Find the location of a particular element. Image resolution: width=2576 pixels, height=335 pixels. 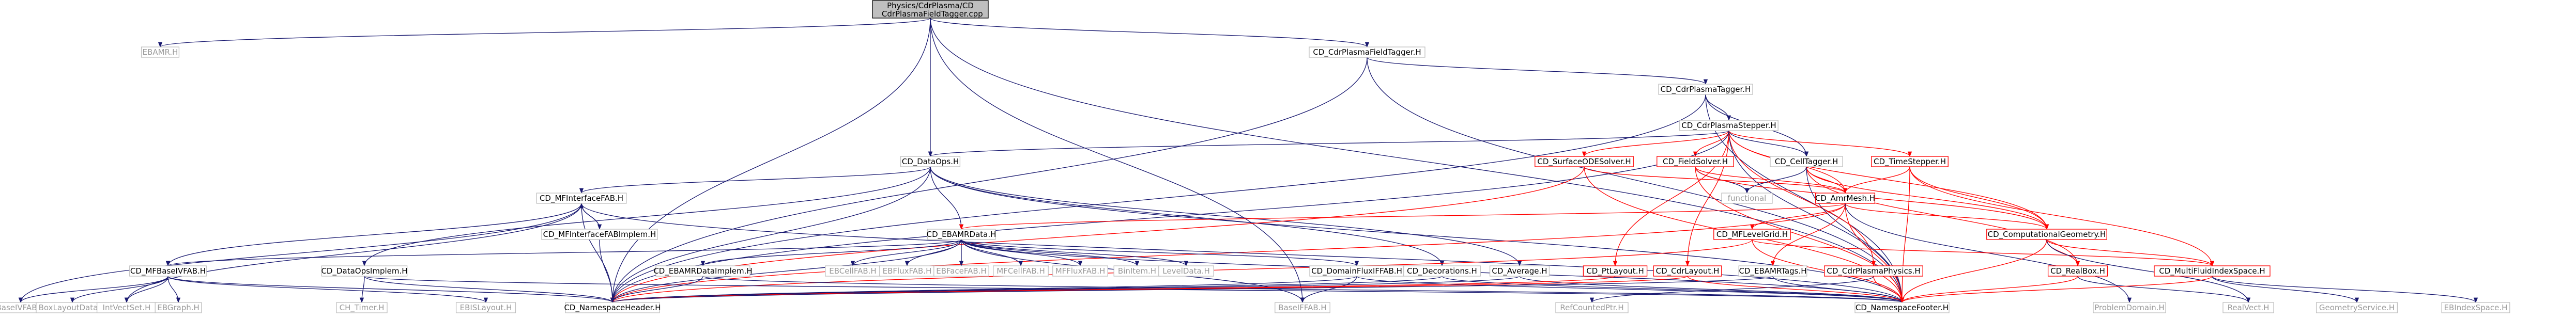

node-box-mfcellfab is located at coordinates (1021, 271).